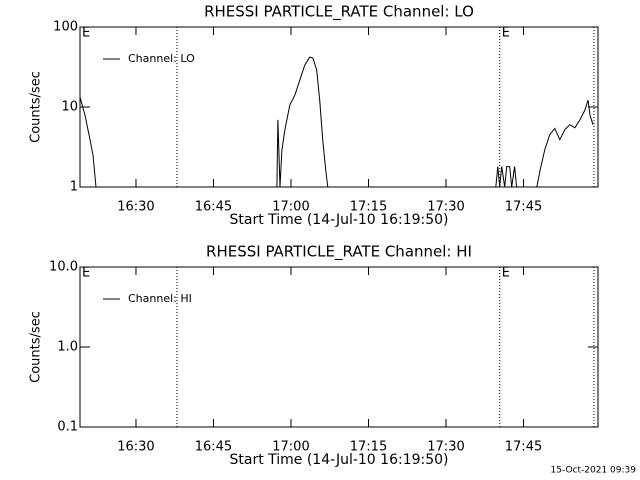 The image size is (640, 480). Describe the element at coordinates (63, 267) in the screenshot. I see `y-tick-label: 10.0` at that location.